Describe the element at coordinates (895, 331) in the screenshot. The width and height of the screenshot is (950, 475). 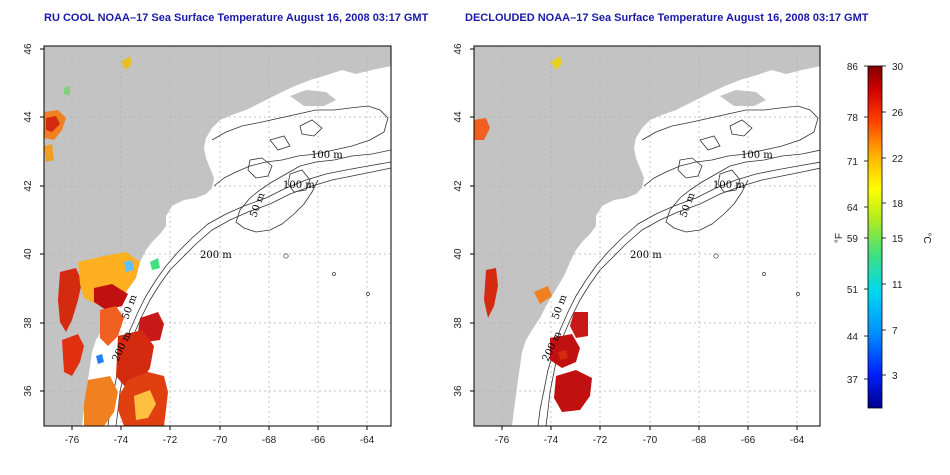
I see `colorbar-c-label: 7` at that location.